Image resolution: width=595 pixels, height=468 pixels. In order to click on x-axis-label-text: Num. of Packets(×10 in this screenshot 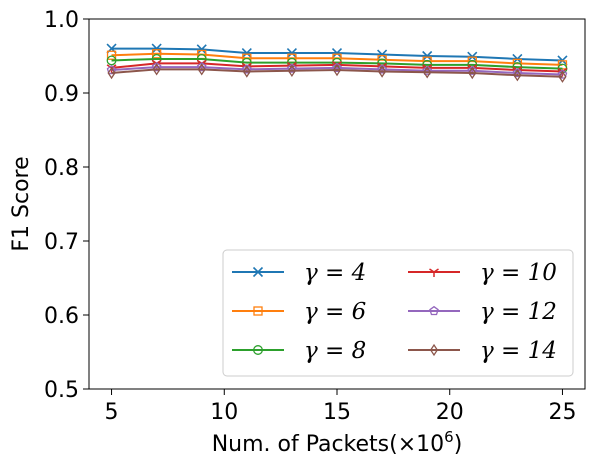, I will do `click(328, 444)`.